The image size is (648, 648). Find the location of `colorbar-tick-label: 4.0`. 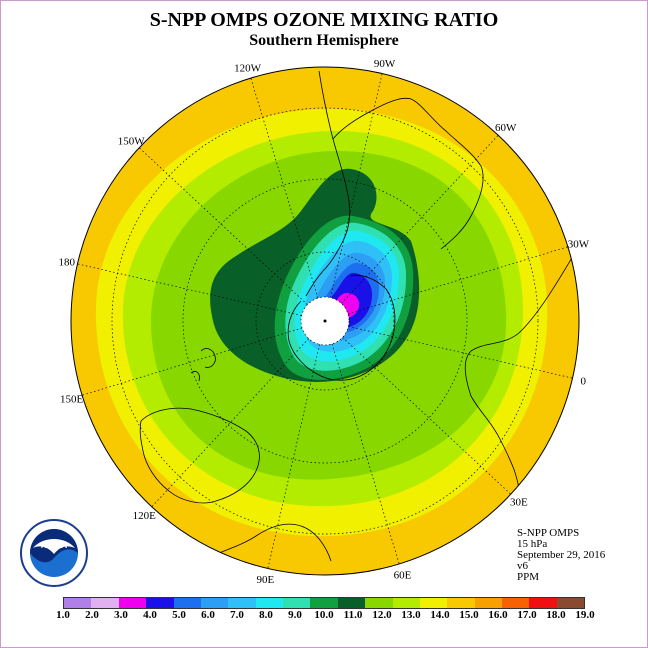

colorbar-tick-label: 4.0 is located at coordinates (150, 615).